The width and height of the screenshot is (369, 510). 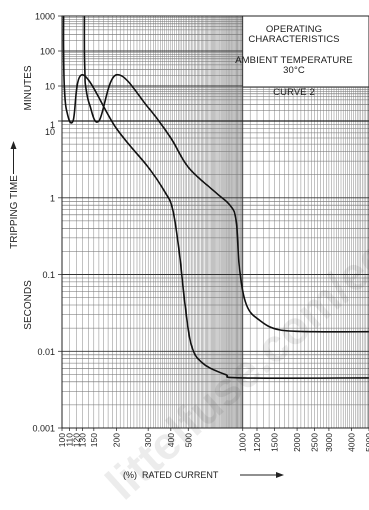 What do you see at coordinates (262, 475) in the screenshot?
I see `x-axis-arrow` at bounding box center [262, 475].